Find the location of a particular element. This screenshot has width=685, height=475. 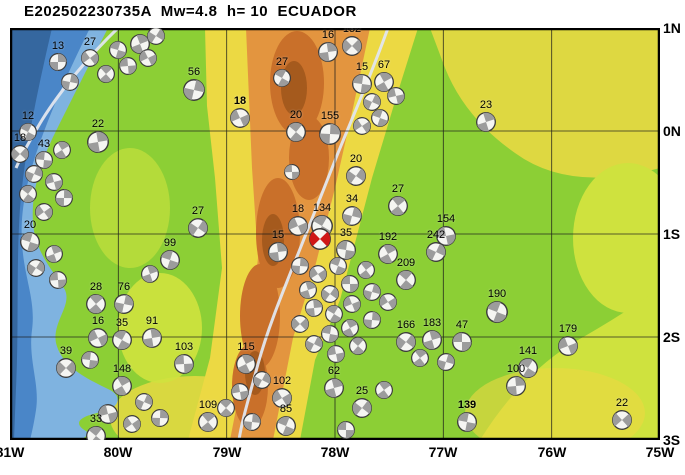

event-number-label: 134 is located at coordinates (322, 208).